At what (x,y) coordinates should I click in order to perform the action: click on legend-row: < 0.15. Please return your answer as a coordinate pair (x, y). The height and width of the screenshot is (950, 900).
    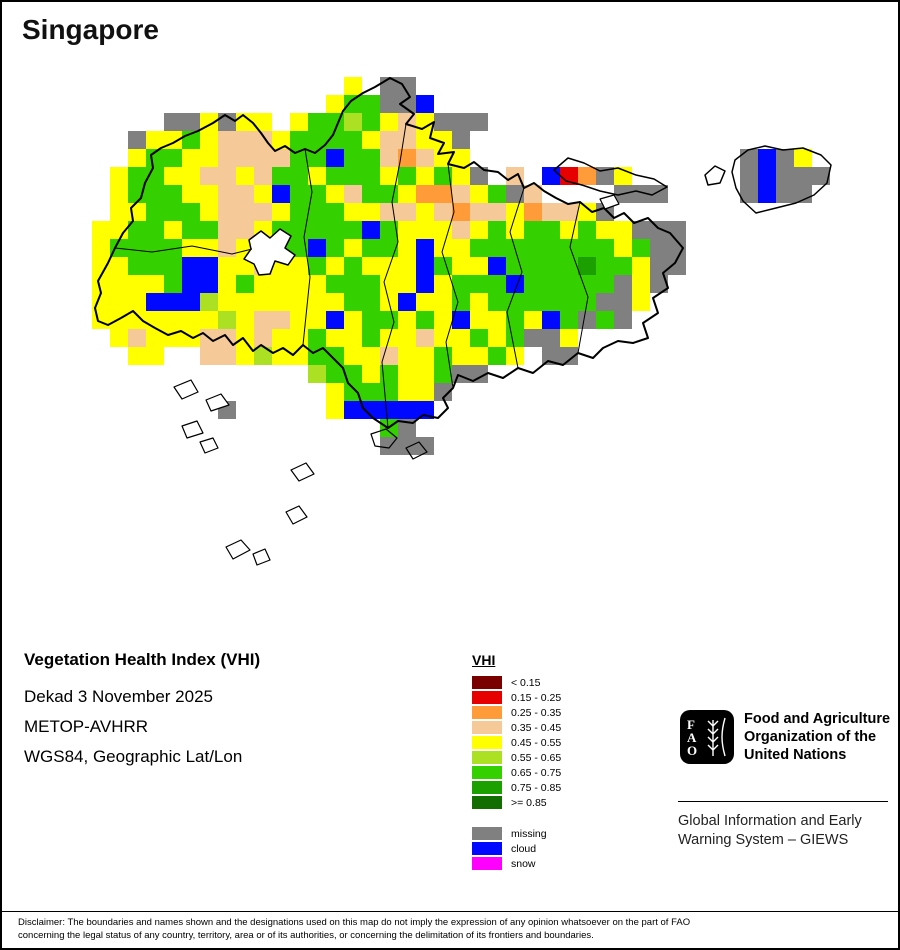
    Looking at the image, I should click on (516, 682).